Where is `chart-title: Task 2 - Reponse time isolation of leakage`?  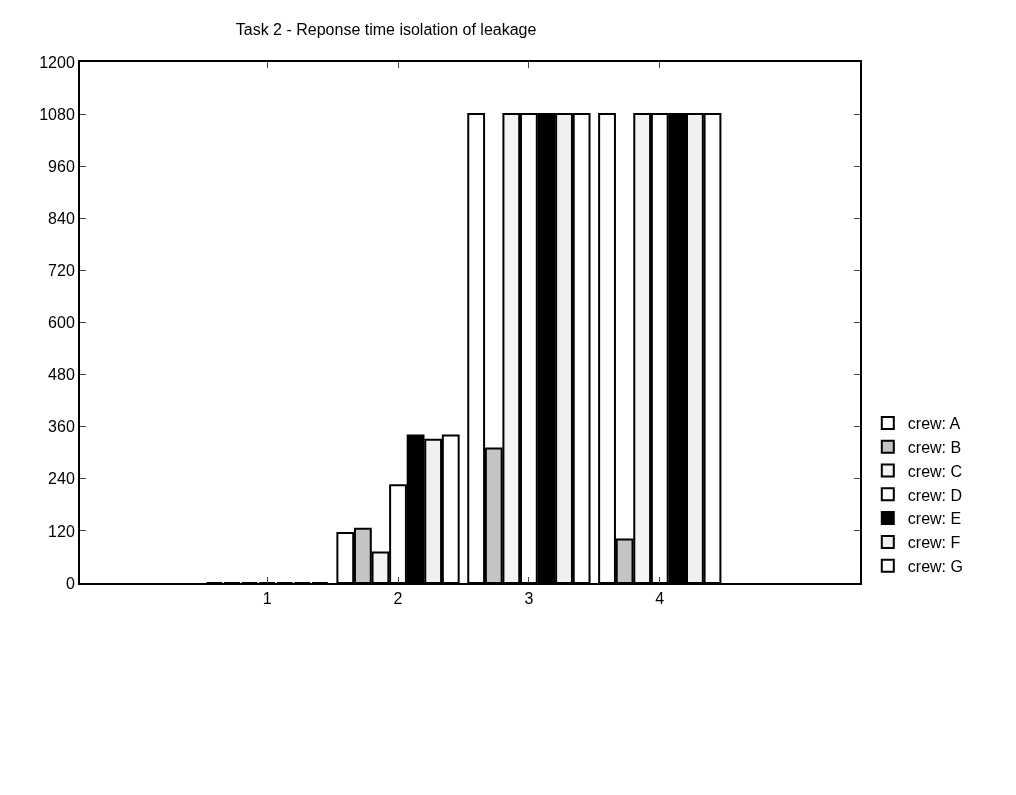 chart-title: Task 2 - Reponse time isolation of leakage is located at coordinates (386, 30).